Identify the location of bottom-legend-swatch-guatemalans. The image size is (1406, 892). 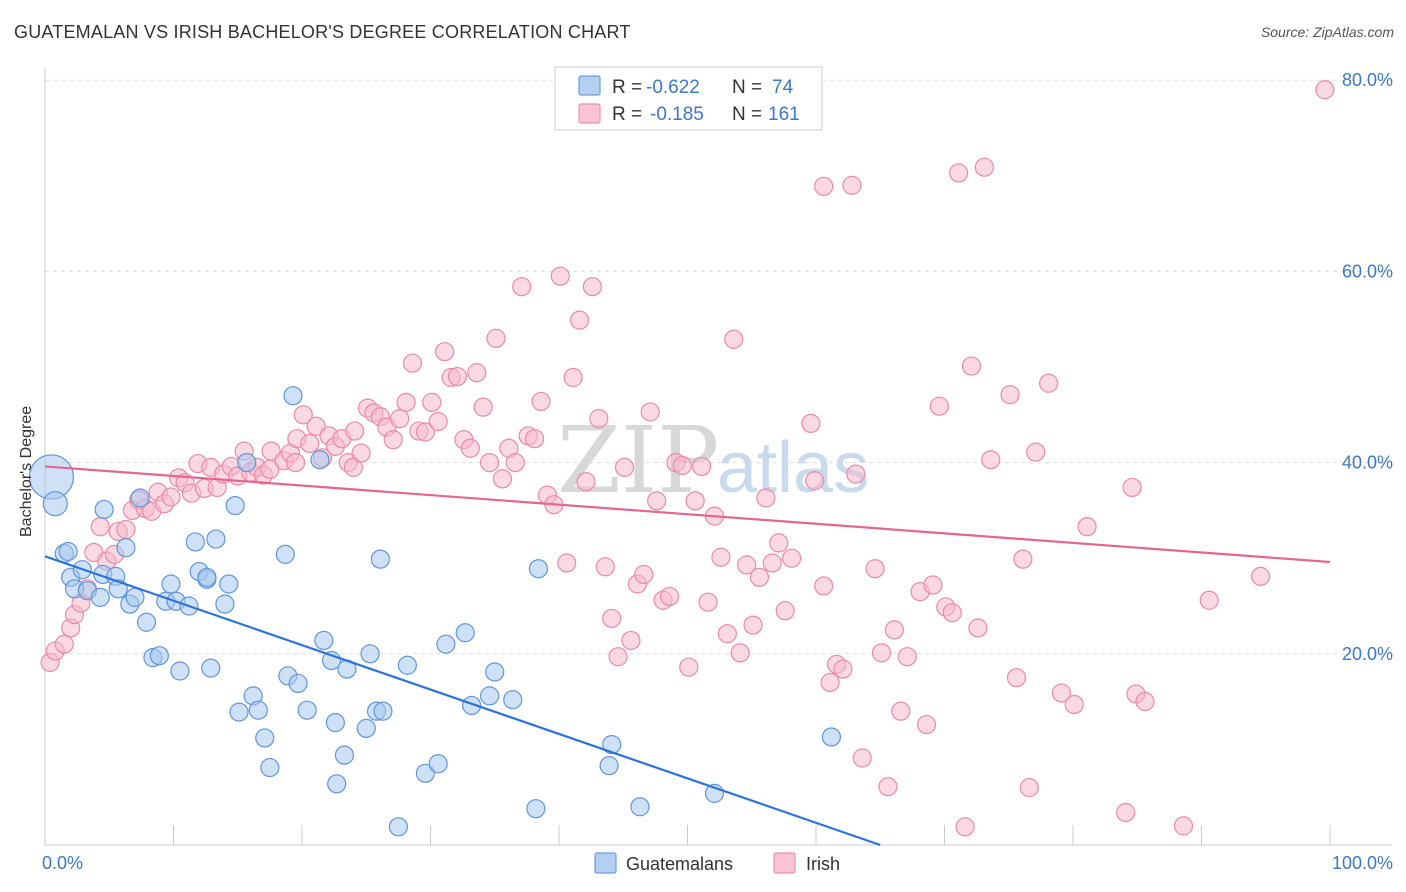
(605, 863).